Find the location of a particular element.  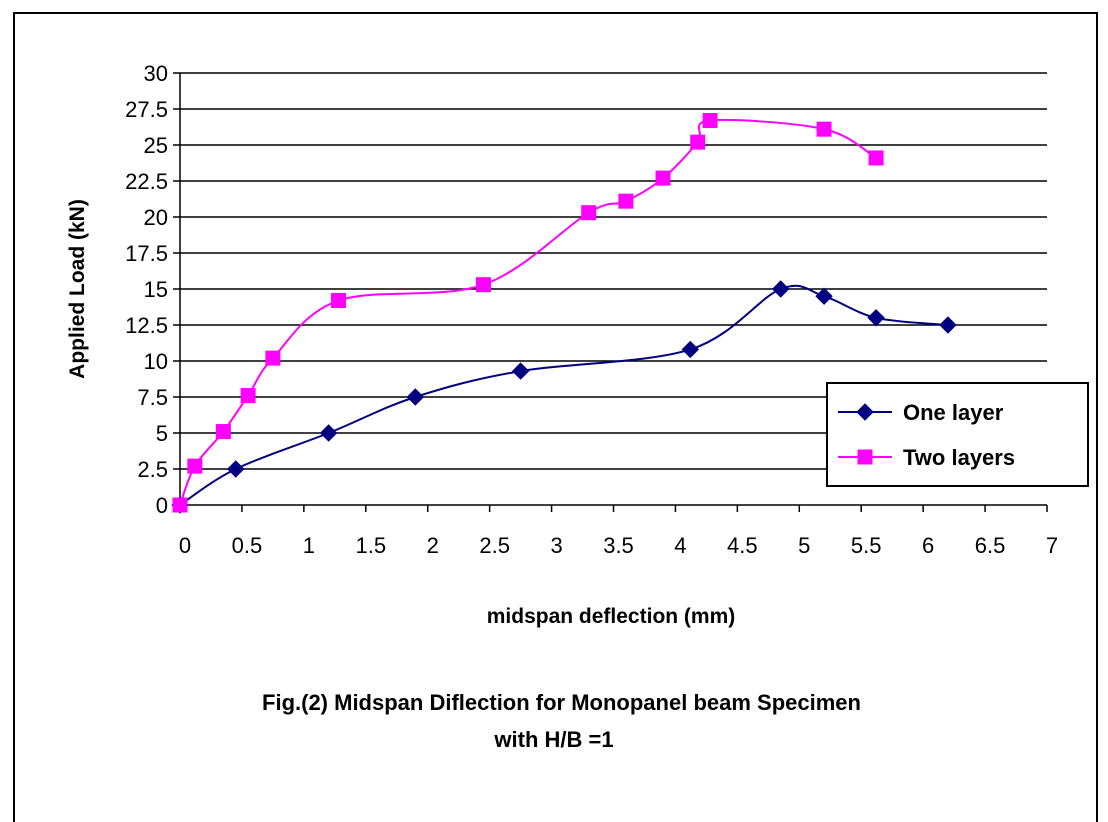

y-tick-label: 5 is located at coordinates (162, 433).